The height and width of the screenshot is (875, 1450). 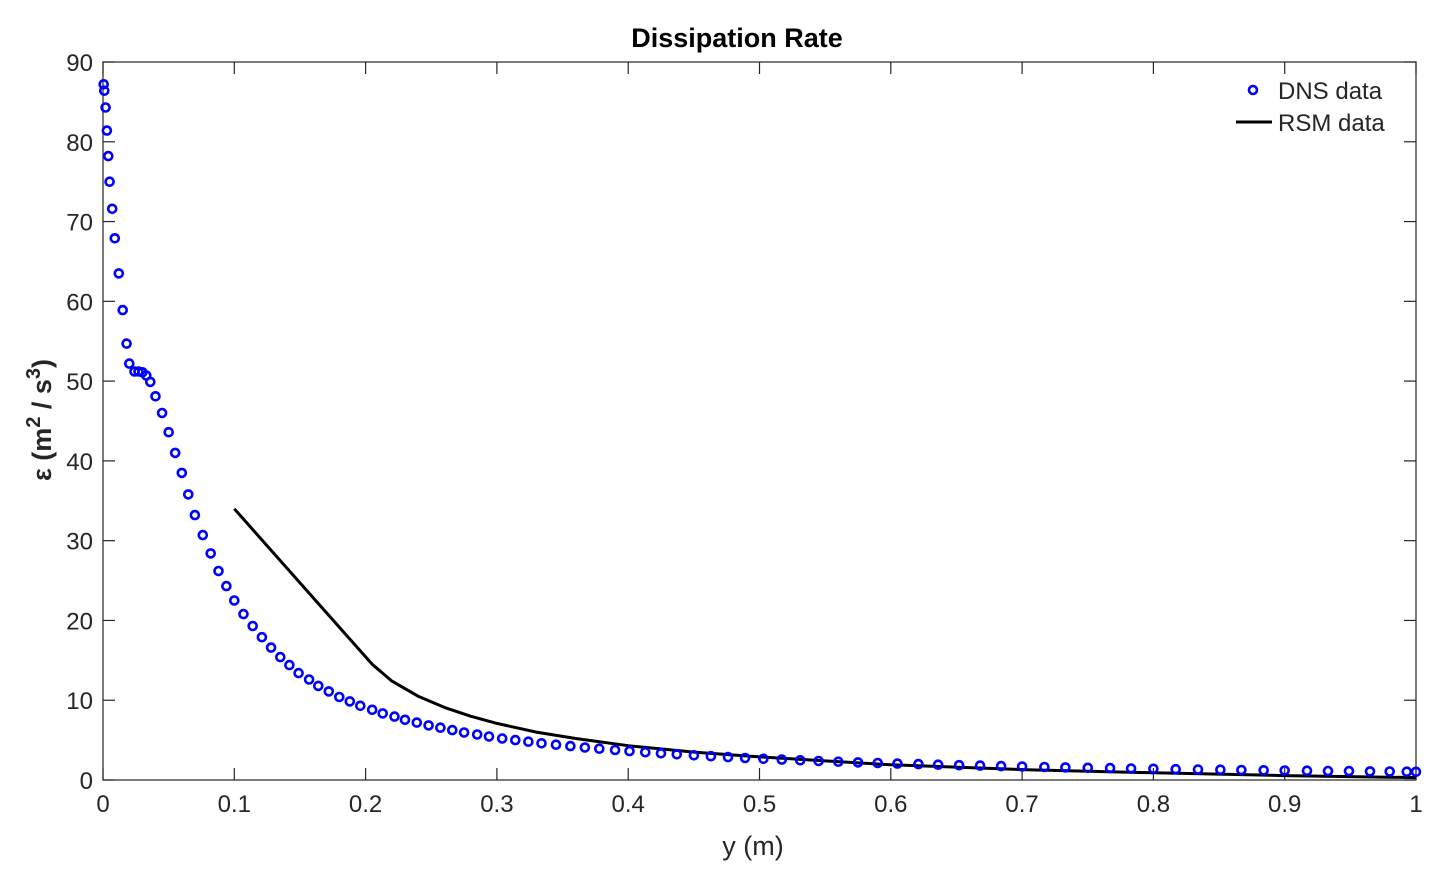 I want to click on y-axis-label-main: ε (m, so click(x=42, y=454).